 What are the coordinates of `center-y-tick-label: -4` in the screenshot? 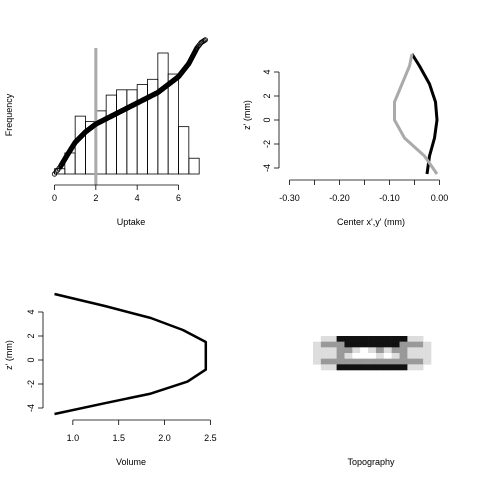 It's located at (267, 168).